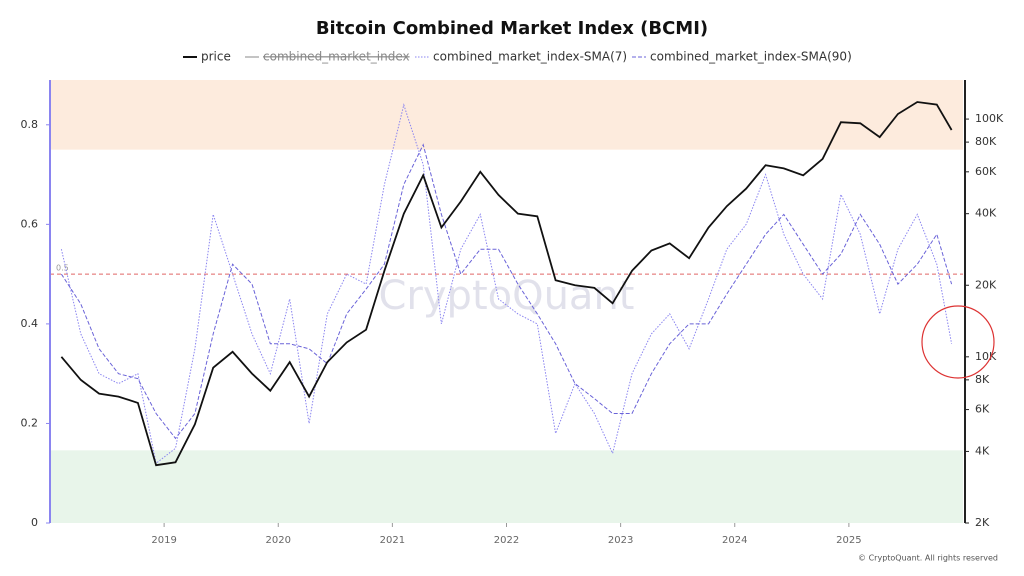 Image resolution: width=1024 pixels, height=576 pixels. Describe the element at coordinates (30, 422) in the screenshot. I see `y-tick-label: 0.2` at that location.